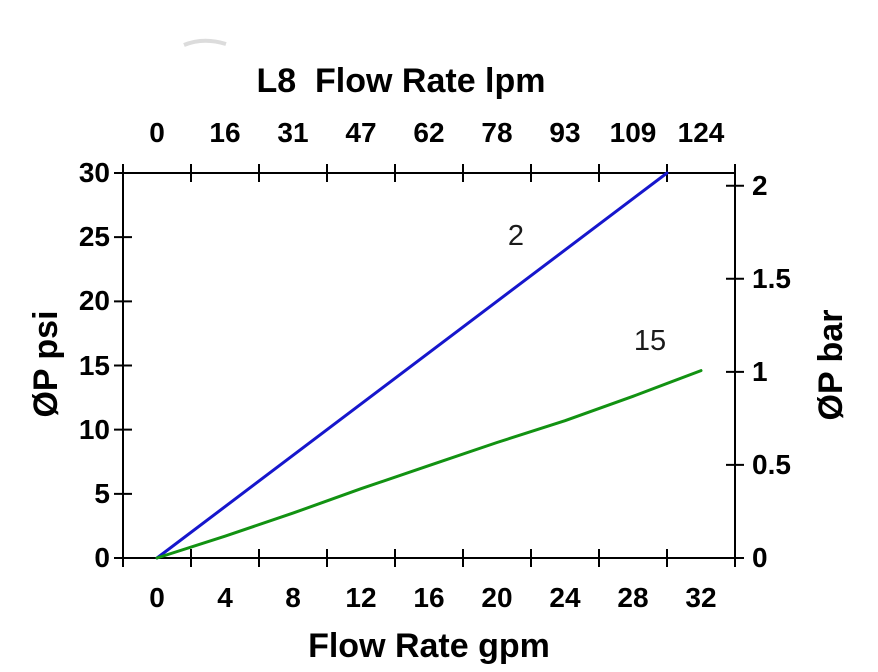 This screenshot has height=672, width=878. What do you see at coordinates (771, 278) in the screenshot?
I see `right-axis-tick-label: 1.5` at bounding box center [771, 278].